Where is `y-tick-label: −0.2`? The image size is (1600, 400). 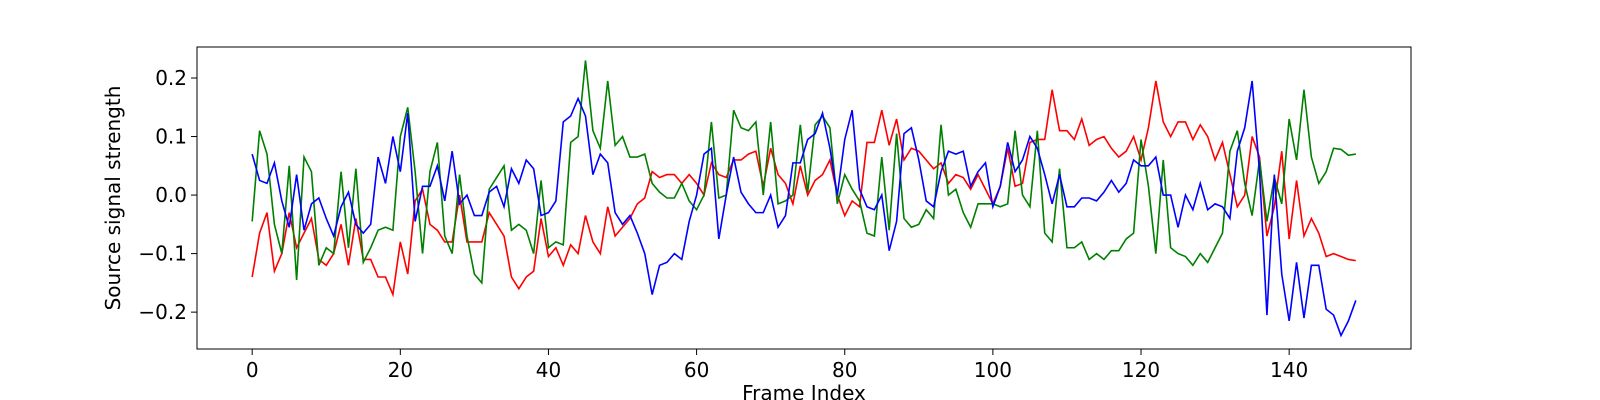
y-tick-label: −0.2 is located at coordinates (162, 312).